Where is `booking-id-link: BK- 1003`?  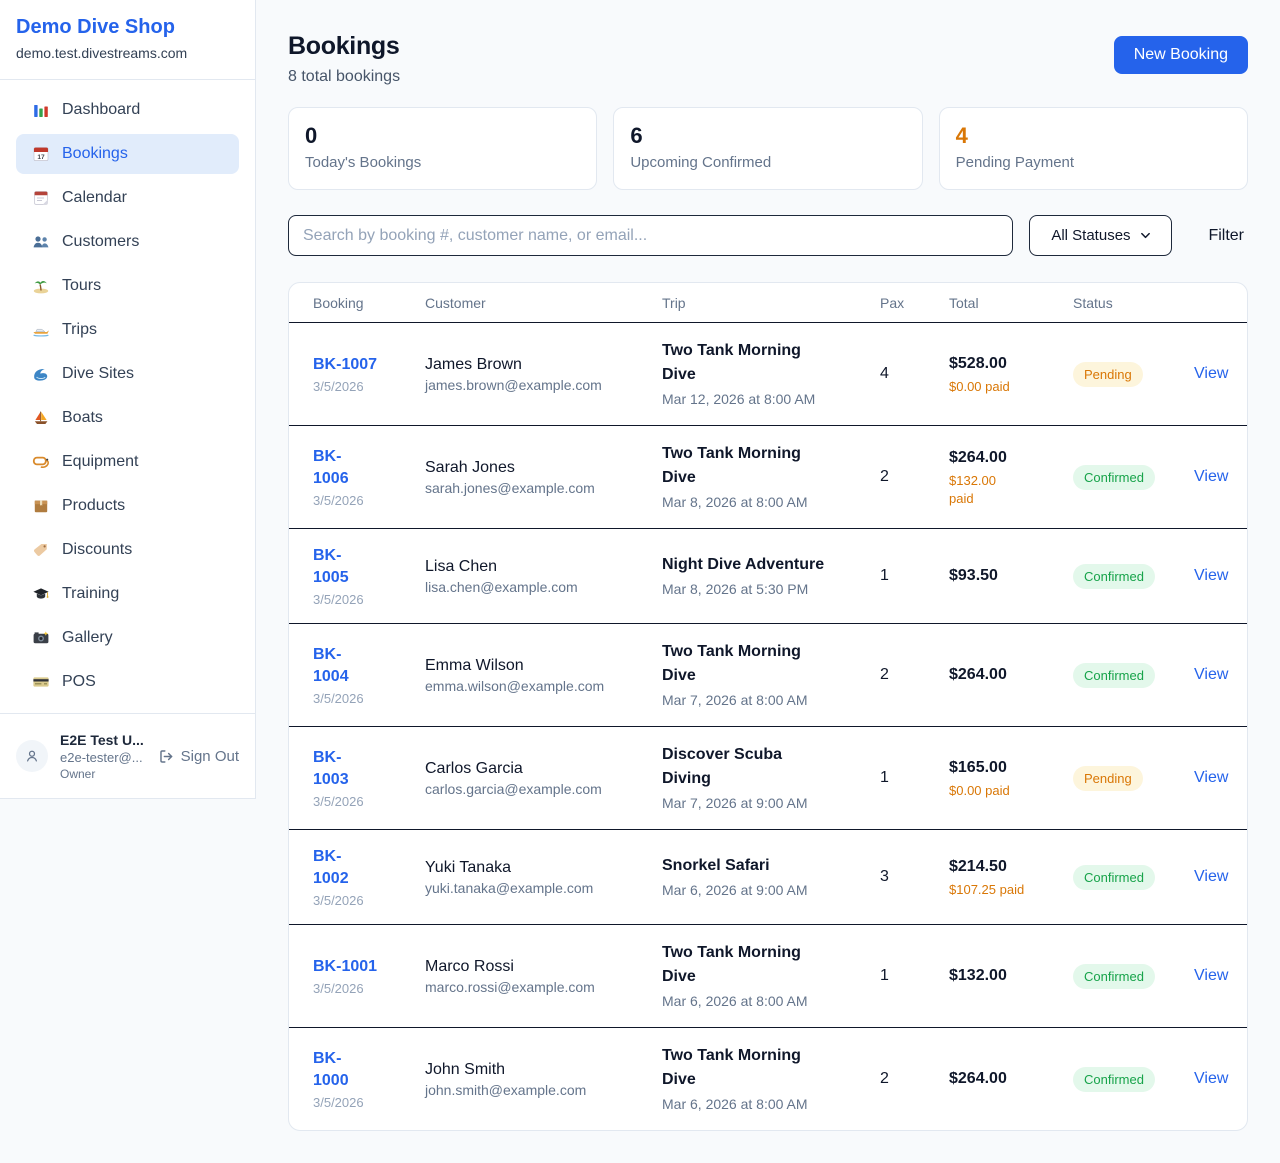
booking-id-link: BK- 1003 is located at coordinates (331, 768).